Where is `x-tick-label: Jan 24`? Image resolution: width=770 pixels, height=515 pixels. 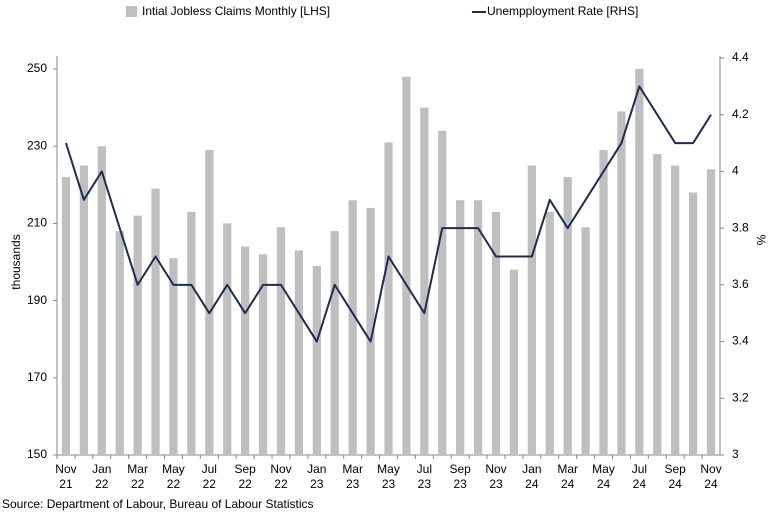 x-tick-label: Jan 24 is located at coordinates (532, 476).